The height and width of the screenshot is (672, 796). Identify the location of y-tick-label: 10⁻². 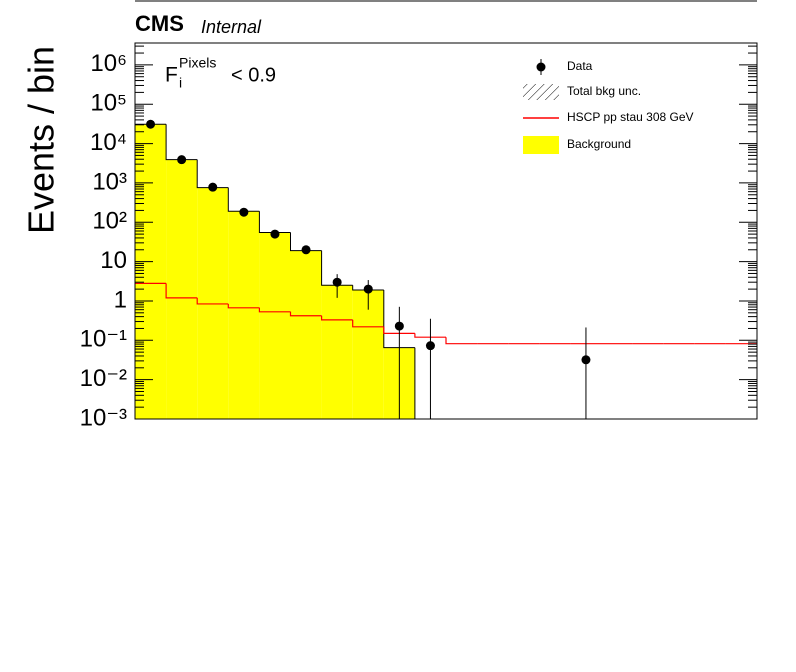
(103, 378).